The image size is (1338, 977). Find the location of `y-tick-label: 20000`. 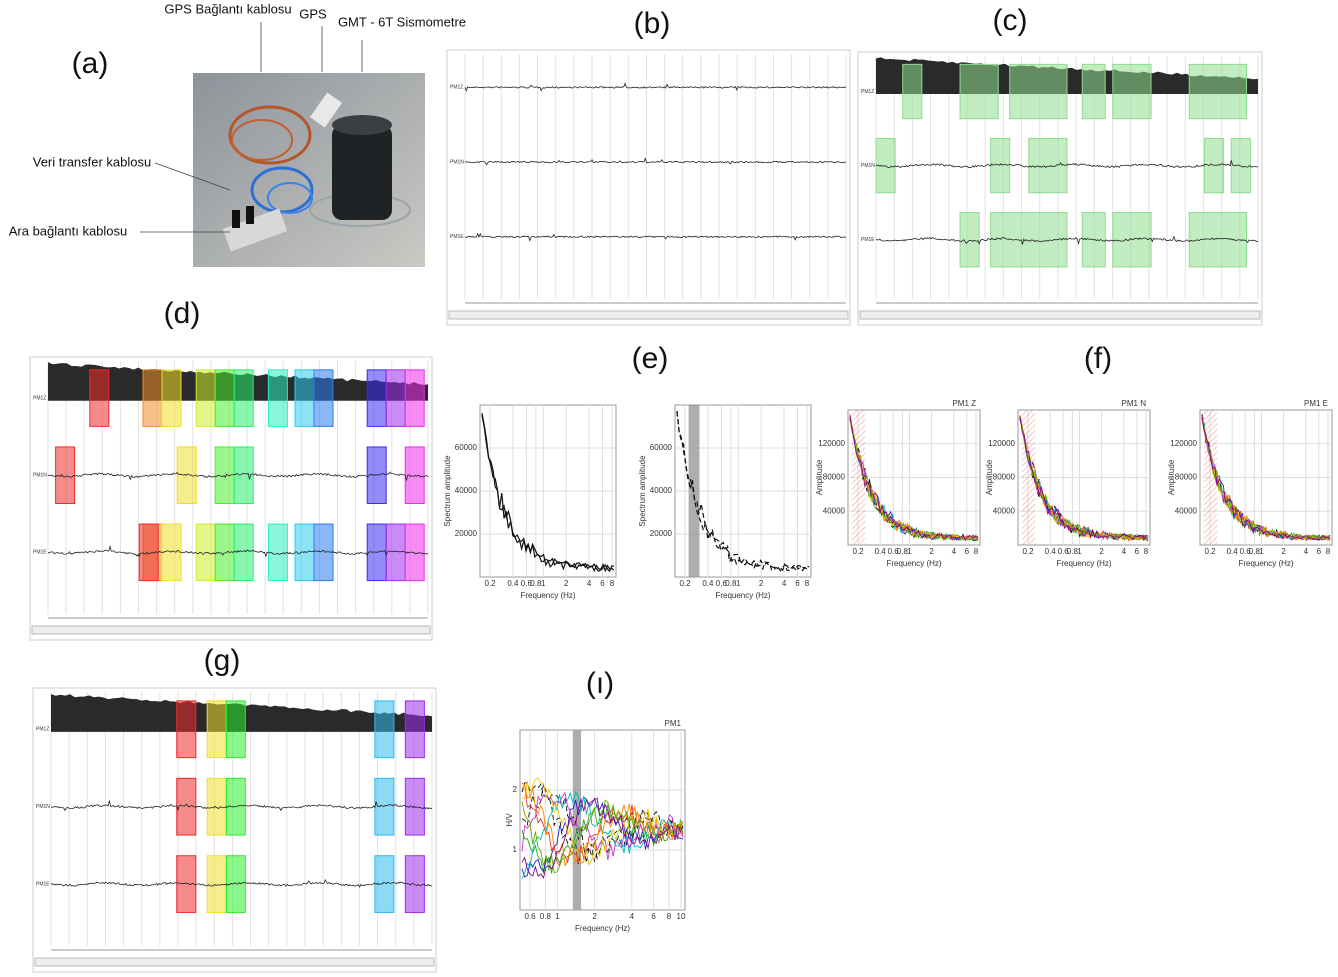

y-tick-label: 20000 is located at coordinates (466, 533).